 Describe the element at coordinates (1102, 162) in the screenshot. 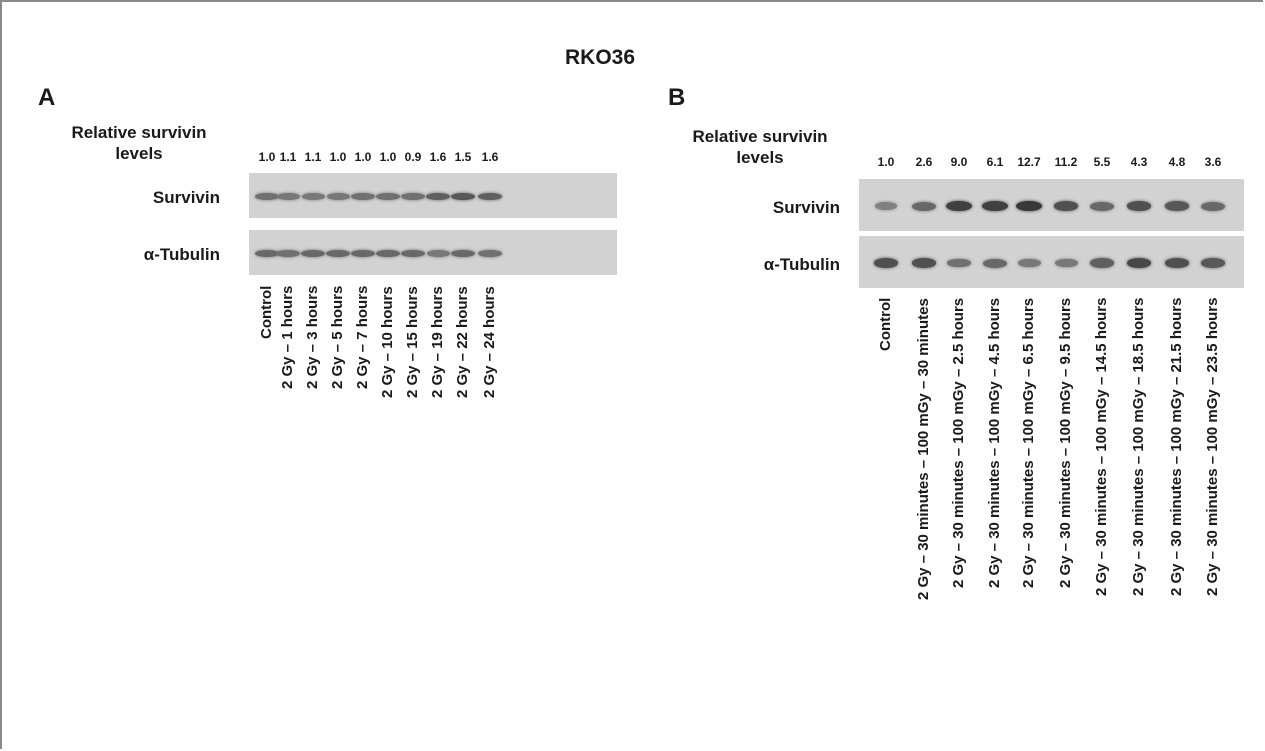

I see `panel-b-value: 5.5` at that location.